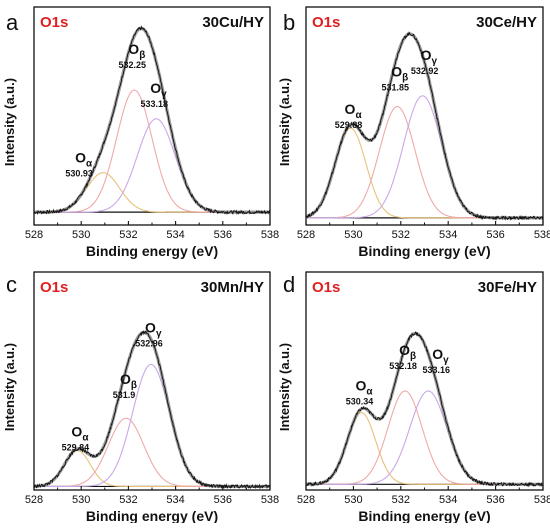  What do you see at coordinates (133, 65) in the screenshot?
I see `peak-position-label: 532.25` at bounding box center [133, 65].